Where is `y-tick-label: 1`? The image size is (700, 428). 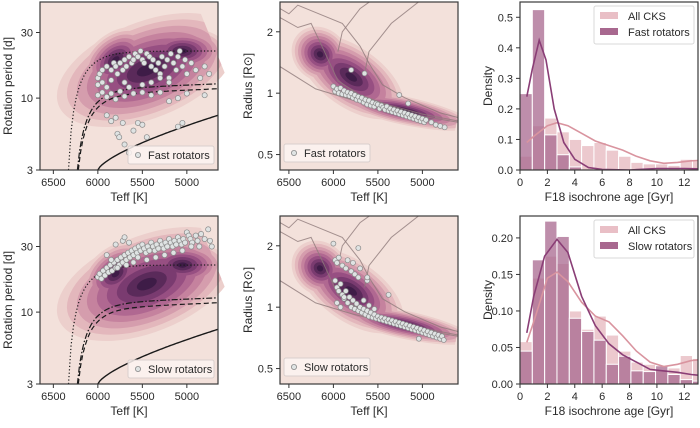
y-tick-label: 1 is located at coordinates (270, 308).